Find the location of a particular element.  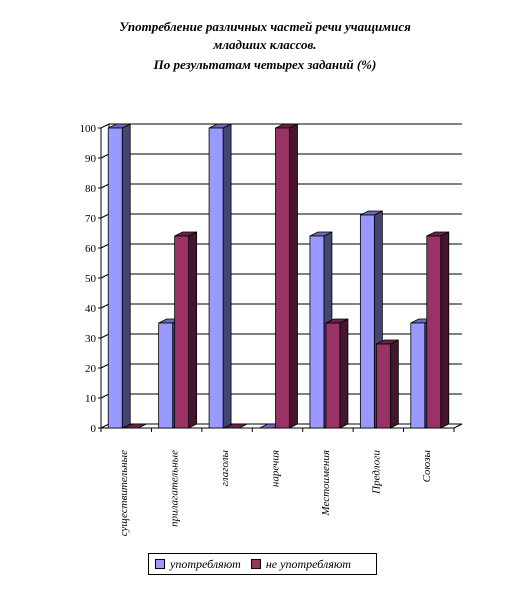

legend-label-series-2: не употребляют is located at coordinates (308, 563).